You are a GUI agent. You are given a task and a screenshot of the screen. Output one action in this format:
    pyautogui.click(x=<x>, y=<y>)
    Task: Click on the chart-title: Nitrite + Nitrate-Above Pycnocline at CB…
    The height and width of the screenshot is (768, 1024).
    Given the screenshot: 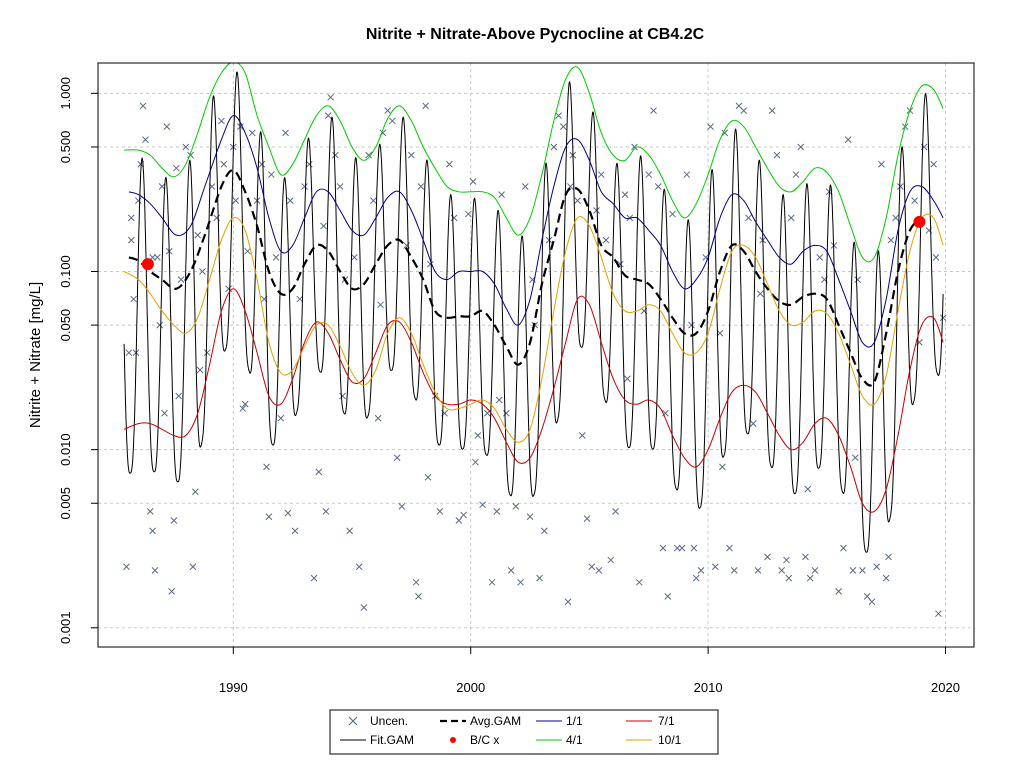 What is the action you would take?
    pyautogui.click(x=535, y=34)
    